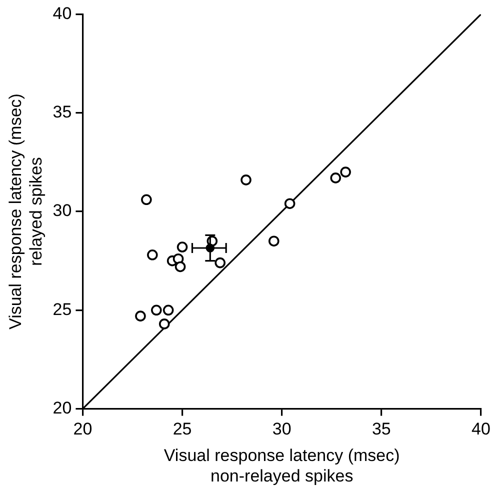 The height and width of the screenshot is (489, 495). What do you see at coordinates (62, 210) in the screenshot?
I see `y-tick-label: 30` at bounding box center [62, 210].